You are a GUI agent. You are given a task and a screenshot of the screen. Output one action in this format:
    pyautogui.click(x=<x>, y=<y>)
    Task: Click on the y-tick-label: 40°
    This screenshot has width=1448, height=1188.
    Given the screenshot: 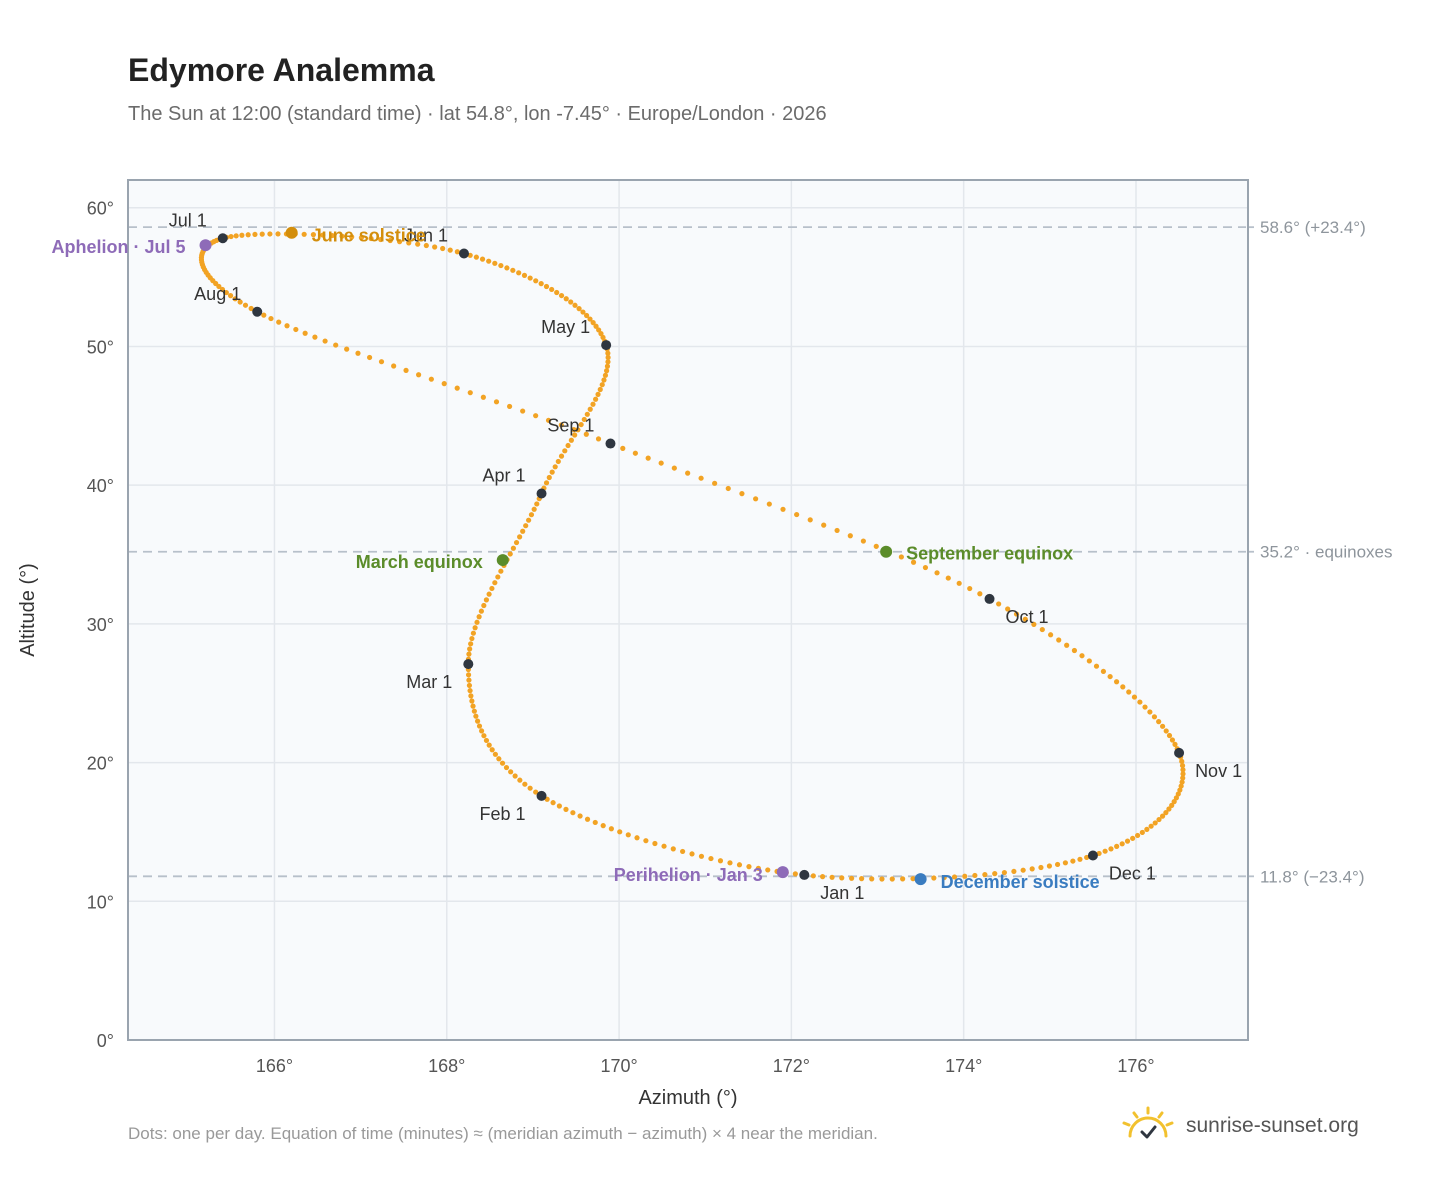 What is the action you would take?
    pyautogui.click(x=100, y=486)
    